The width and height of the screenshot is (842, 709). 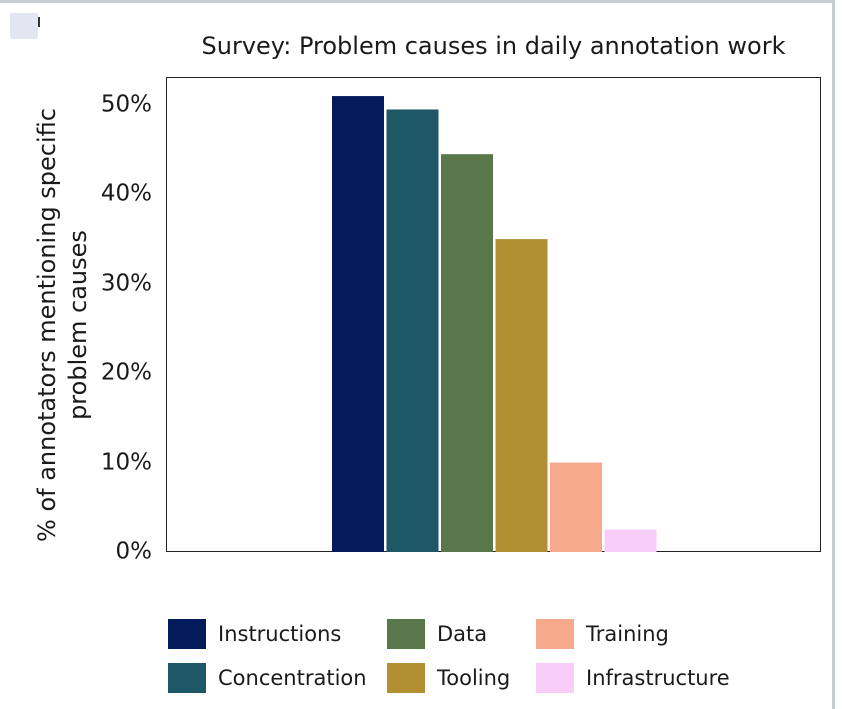 I want to click on legend-item: Training, so click(x=602, y=634).